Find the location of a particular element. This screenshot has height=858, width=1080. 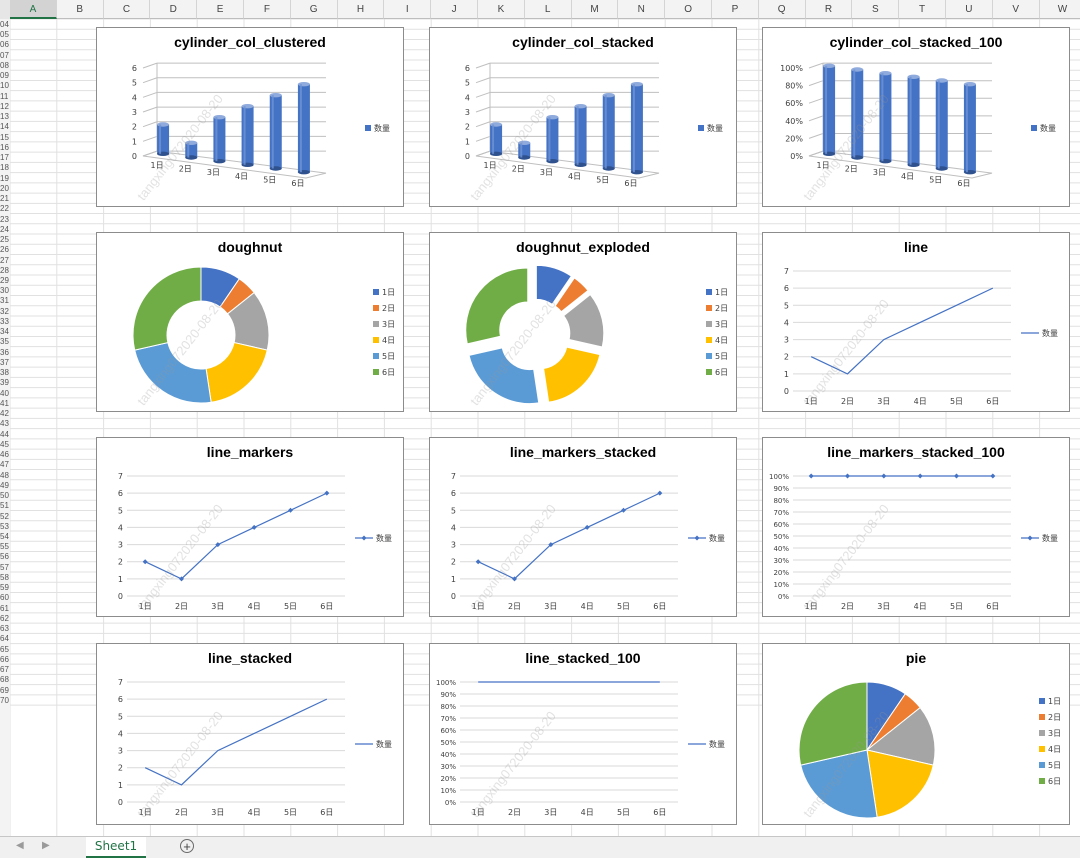

row-header: 41 is located at coordinates (5, 403).